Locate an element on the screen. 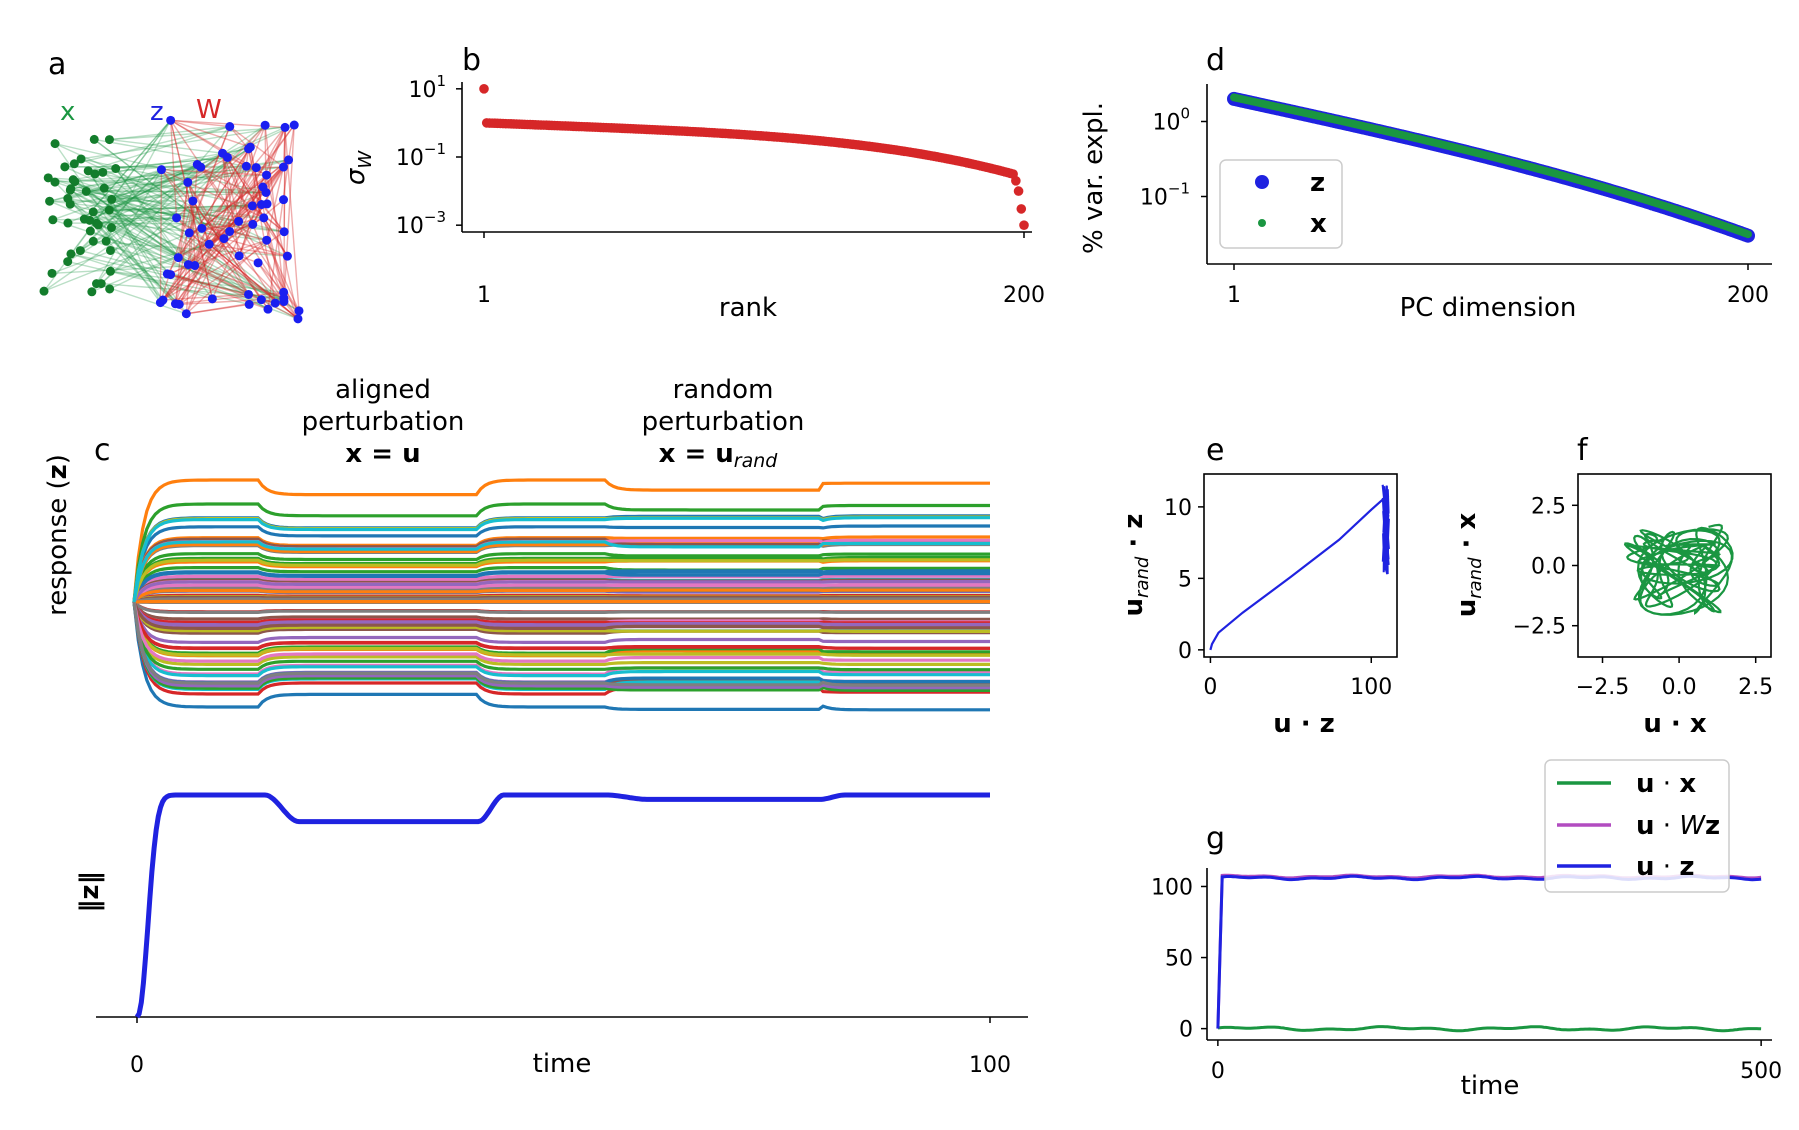  annotation-random-line1: random is located at coordinates (723, 390).